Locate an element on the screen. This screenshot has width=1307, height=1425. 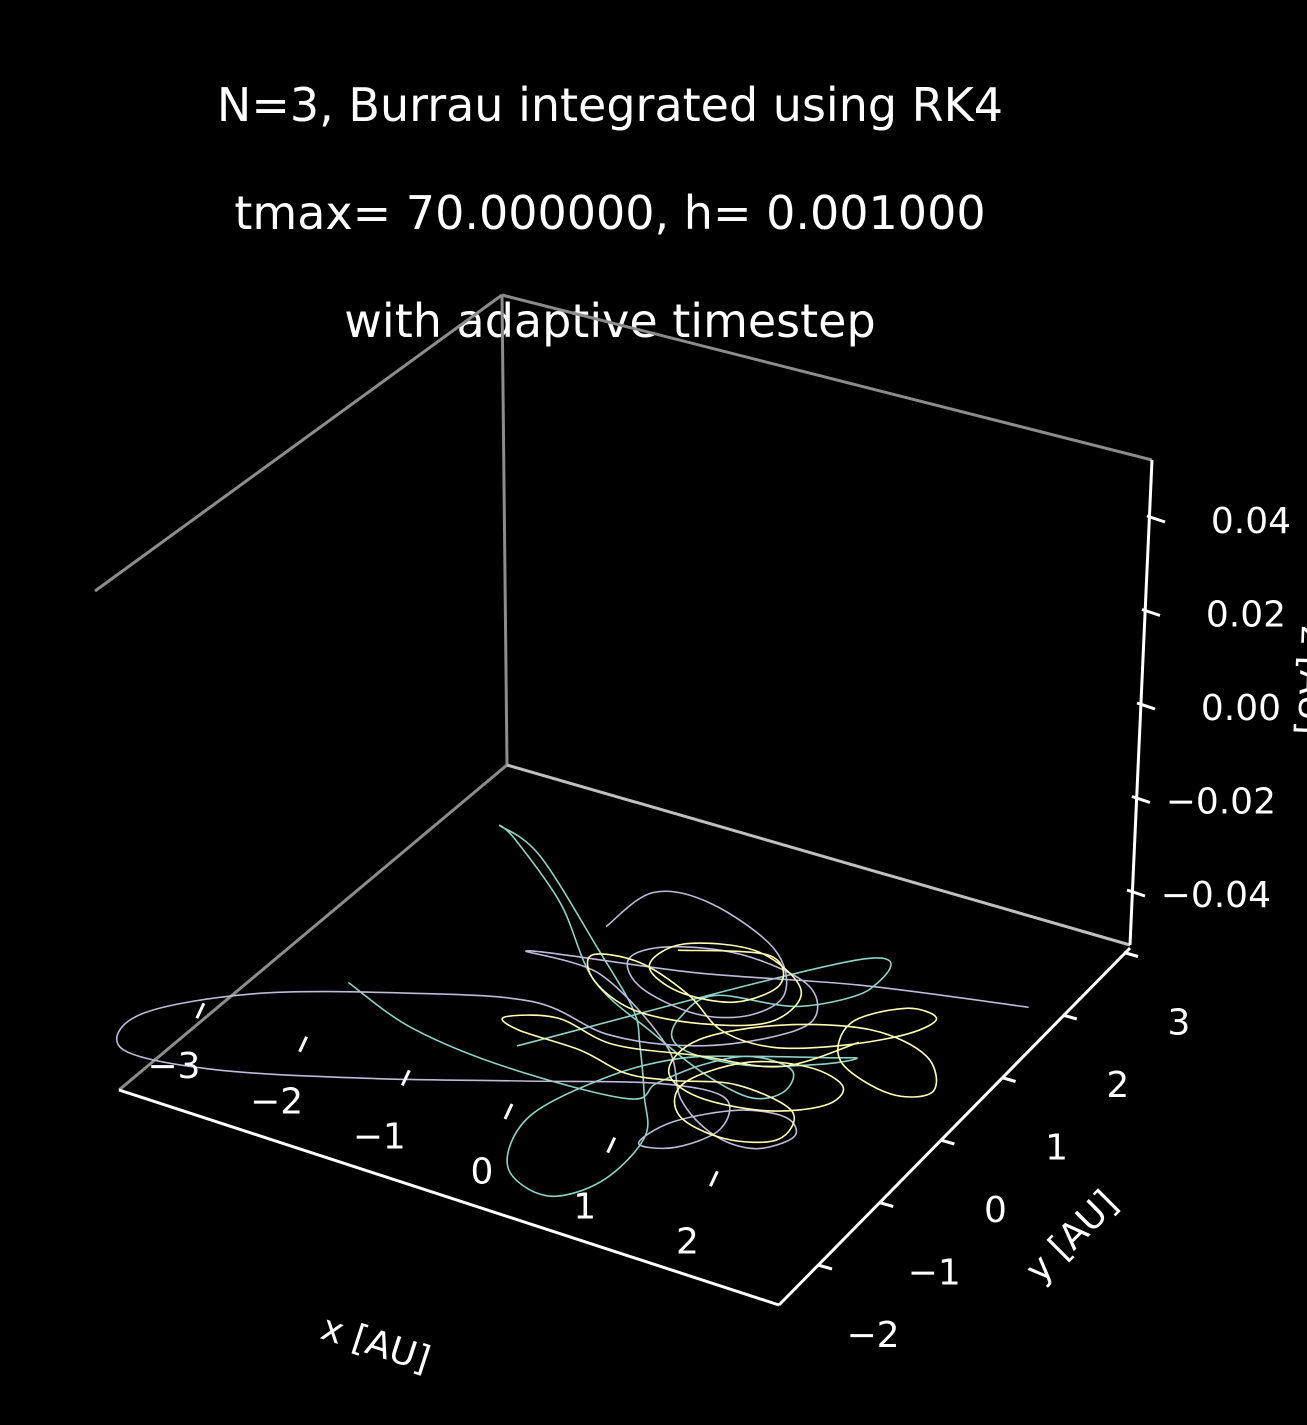
x-ticks: −3 −2 −1 0 1 2 is located at coordinates (433, 1132).